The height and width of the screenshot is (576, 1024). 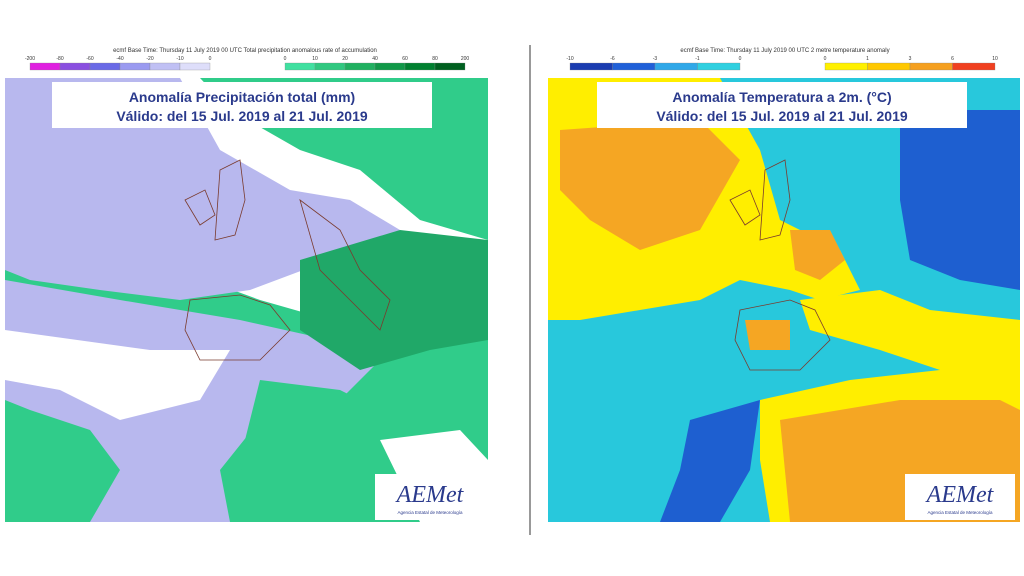 What do you see at coordinates (149, 59) in the screenshot?
I see `legend-label: -20` at bounding box center [149, 59].